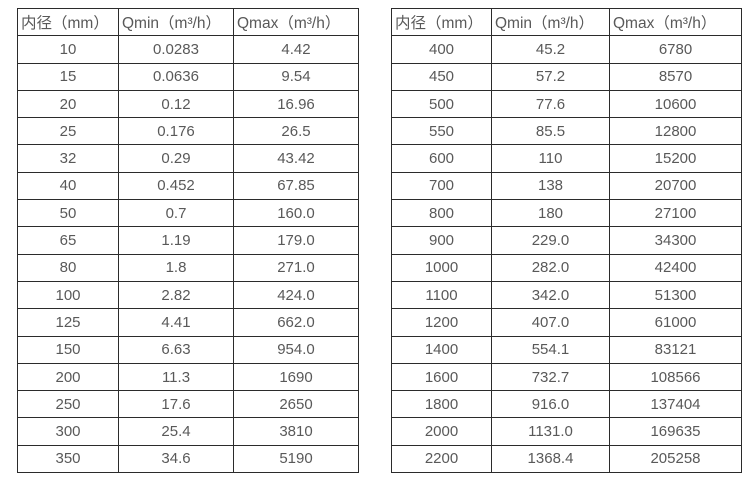 Image resolution: width=750 pixels, height=483 pixels. Describe the element at coordinates (441, 213) in the screenshot. I see `table-cell: 800` at that location.